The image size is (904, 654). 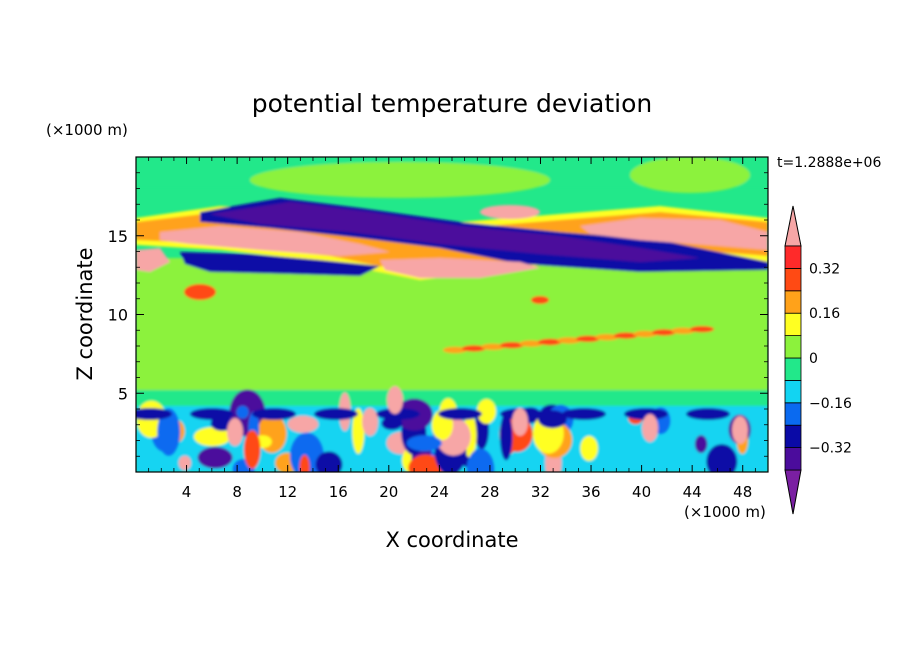 What do you see at coordinates (280, 264) in the screenshot?
I see `field-blue-band-left` at bounding box center [280, 264].